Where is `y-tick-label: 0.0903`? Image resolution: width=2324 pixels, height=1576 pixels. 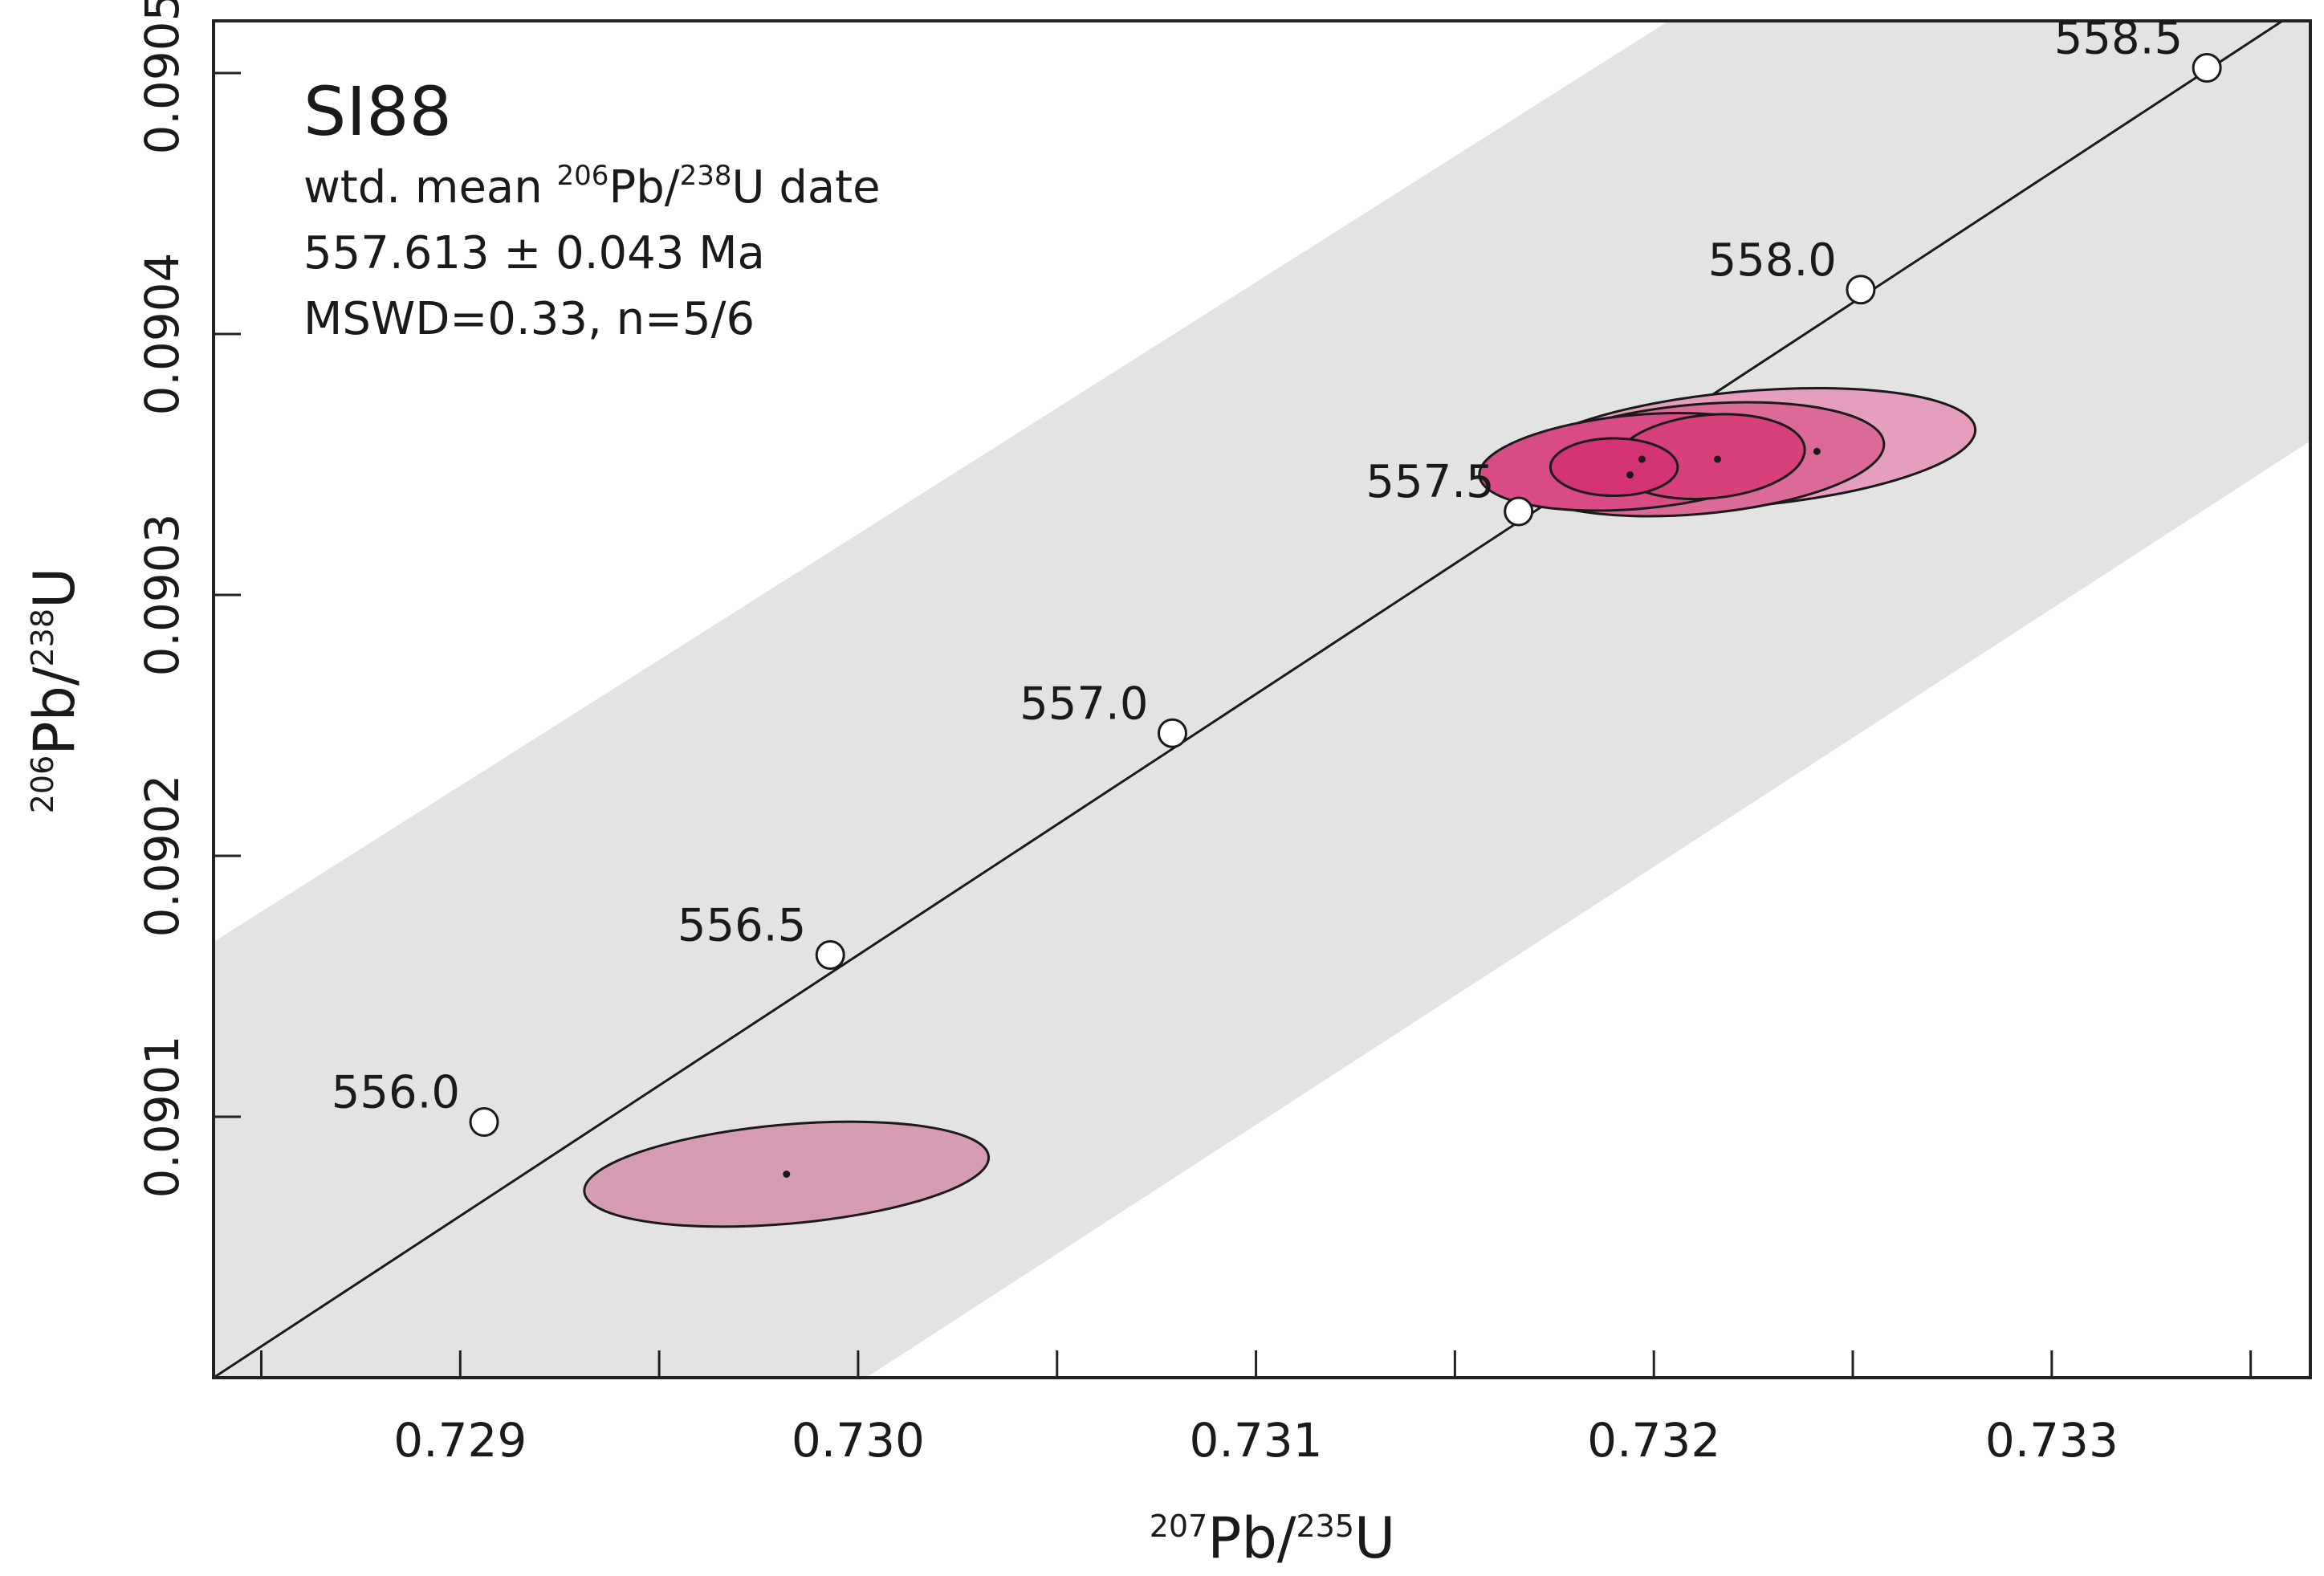
y-tick-label: 0.0903 is located at coordinates (162, 595).